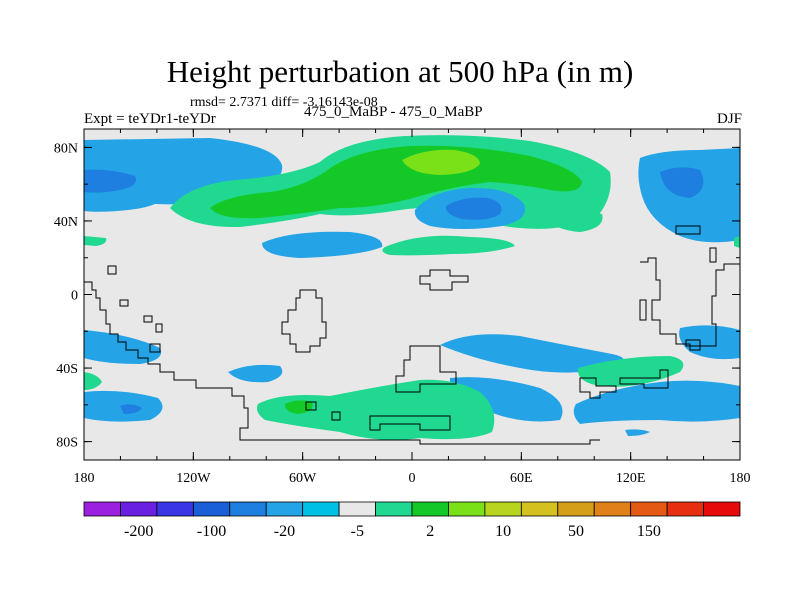  What do you see at coordinates (473, 208) in the screenshot?
I see `contour-darkblue-oval` at bounding box center [473, 208].